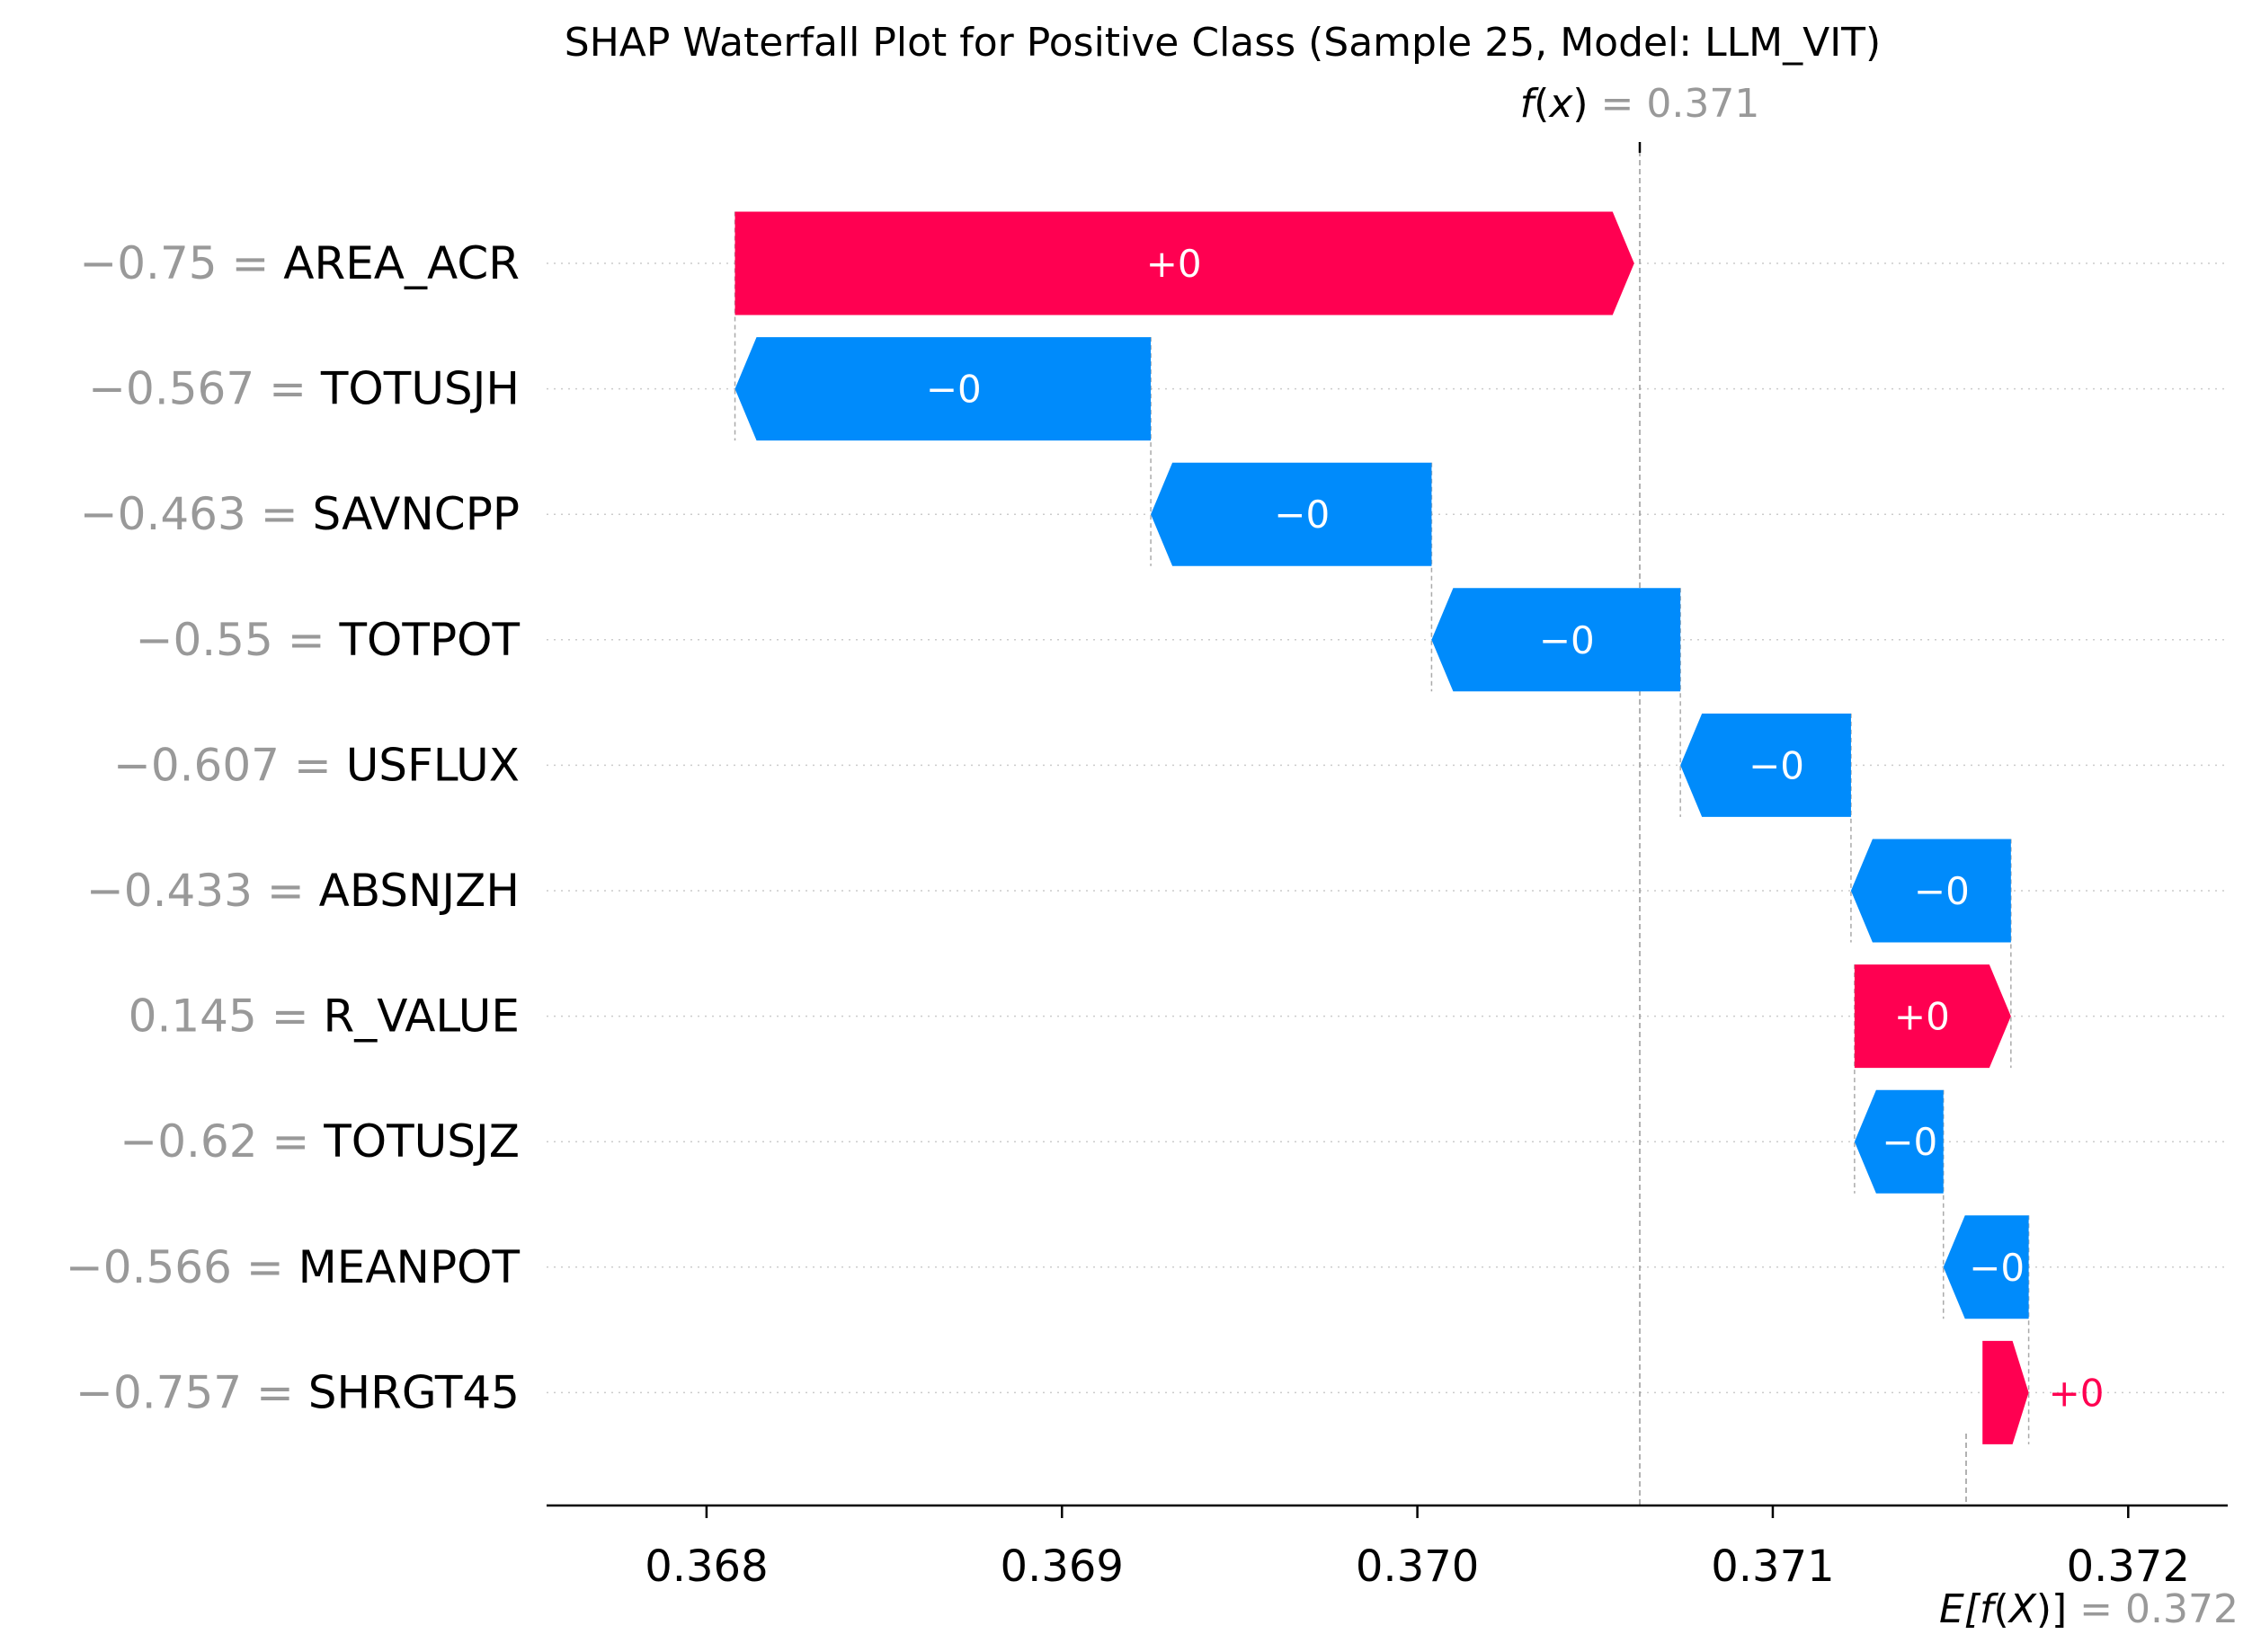 This screenshot has width=2252, height=1652. I want to click on efx-prefix: E[, so click(1960, 1609).